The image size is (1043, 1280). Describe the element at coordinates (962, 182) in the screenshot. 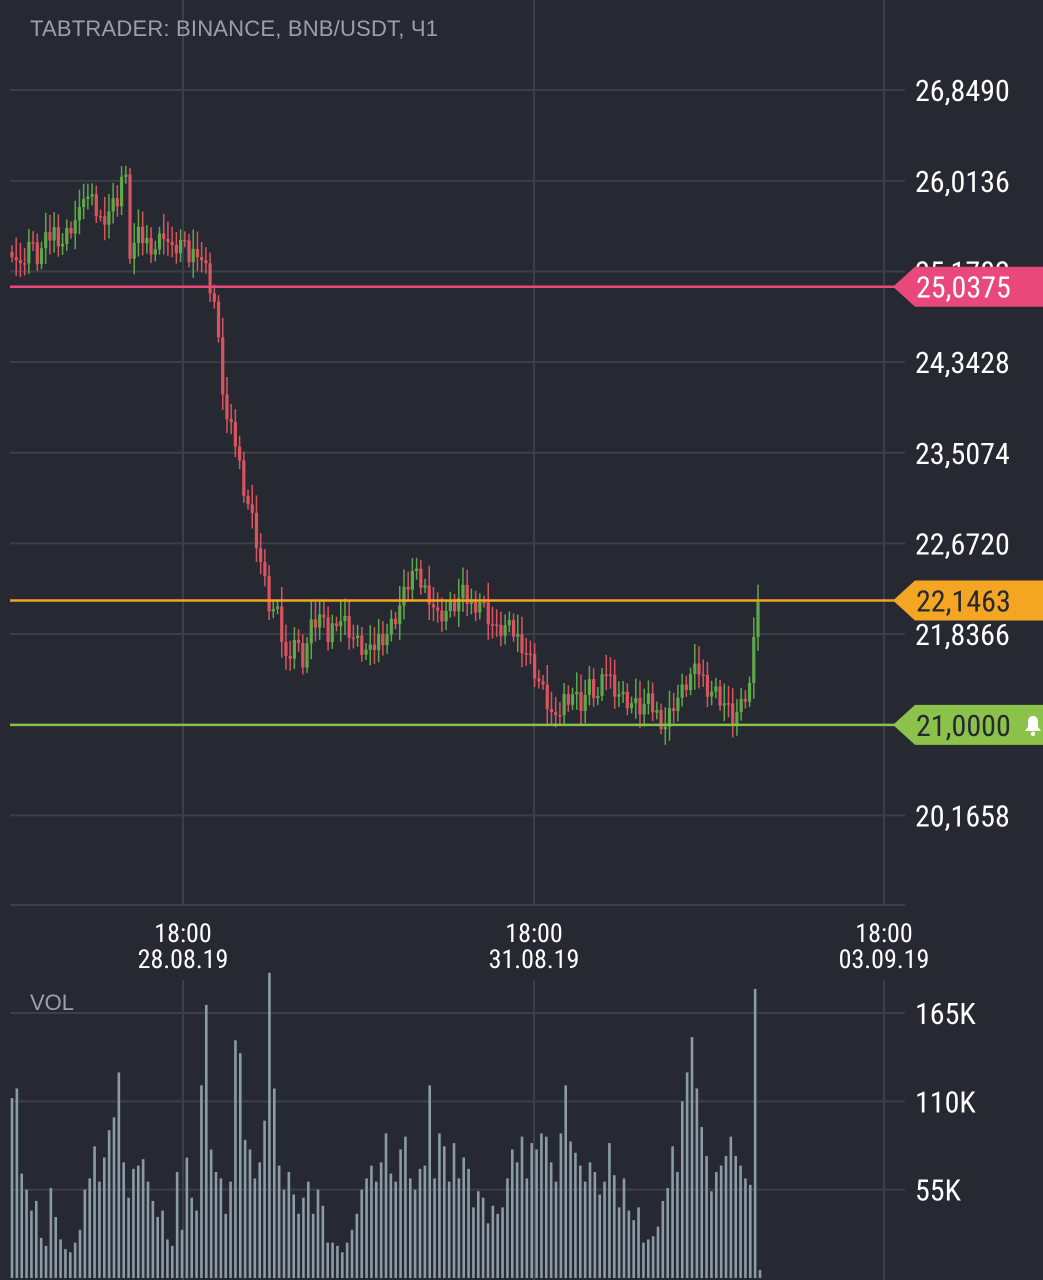

I see `price-tick-label: 26,0136` at that location.